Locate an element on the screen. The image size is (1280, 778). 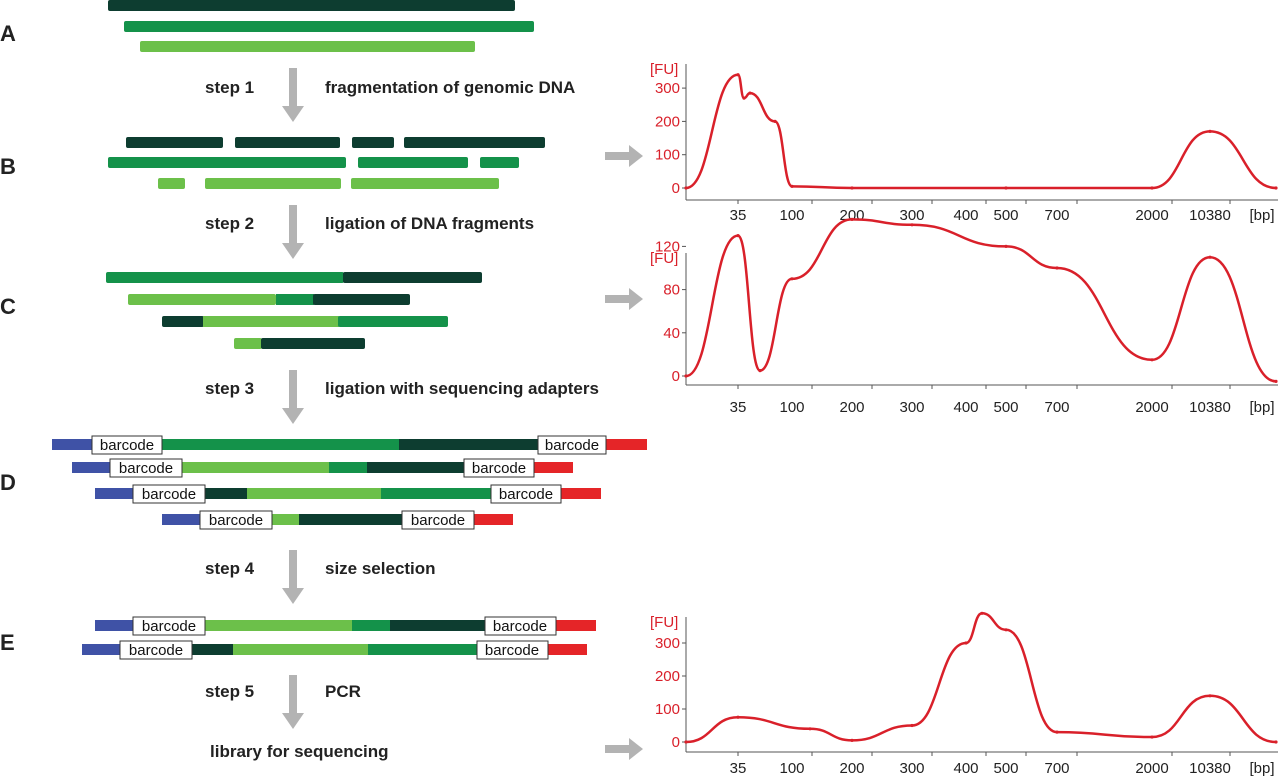
panel-label-d: D is located at coordinates (8, 482).